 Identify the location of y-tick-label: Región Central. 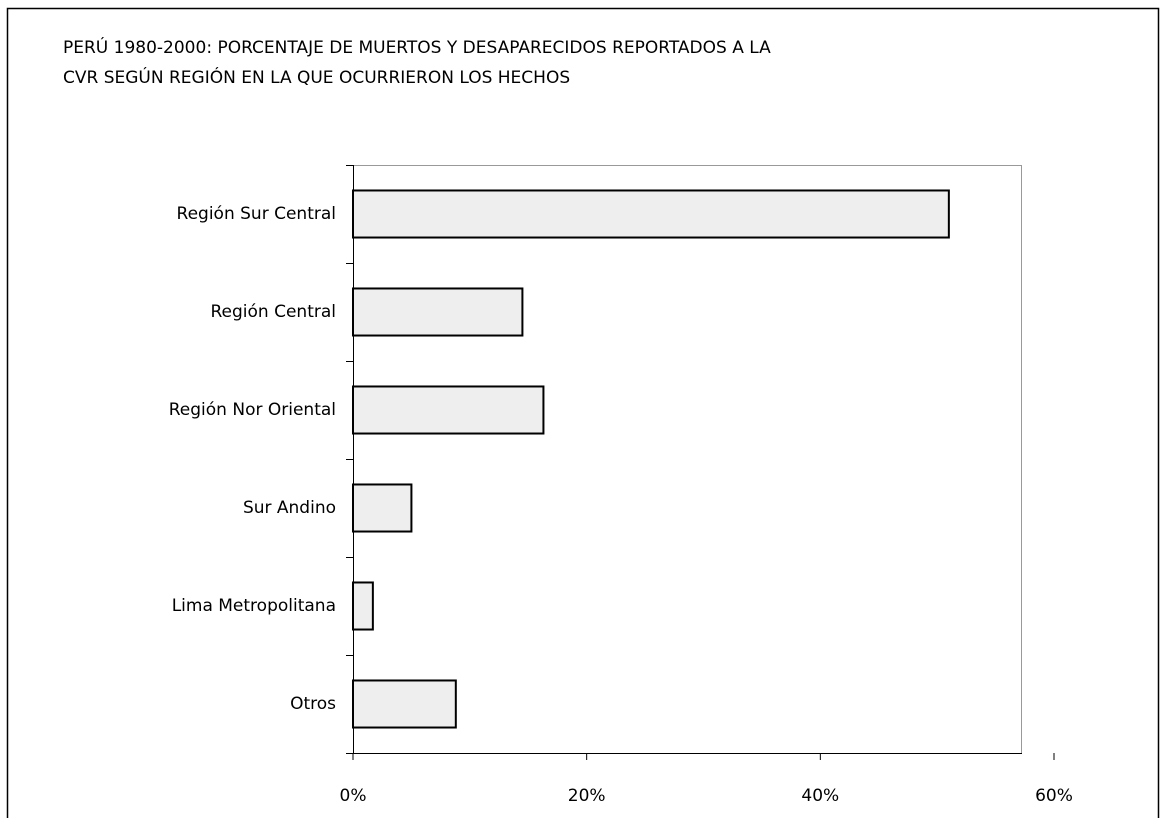
(274, 312).